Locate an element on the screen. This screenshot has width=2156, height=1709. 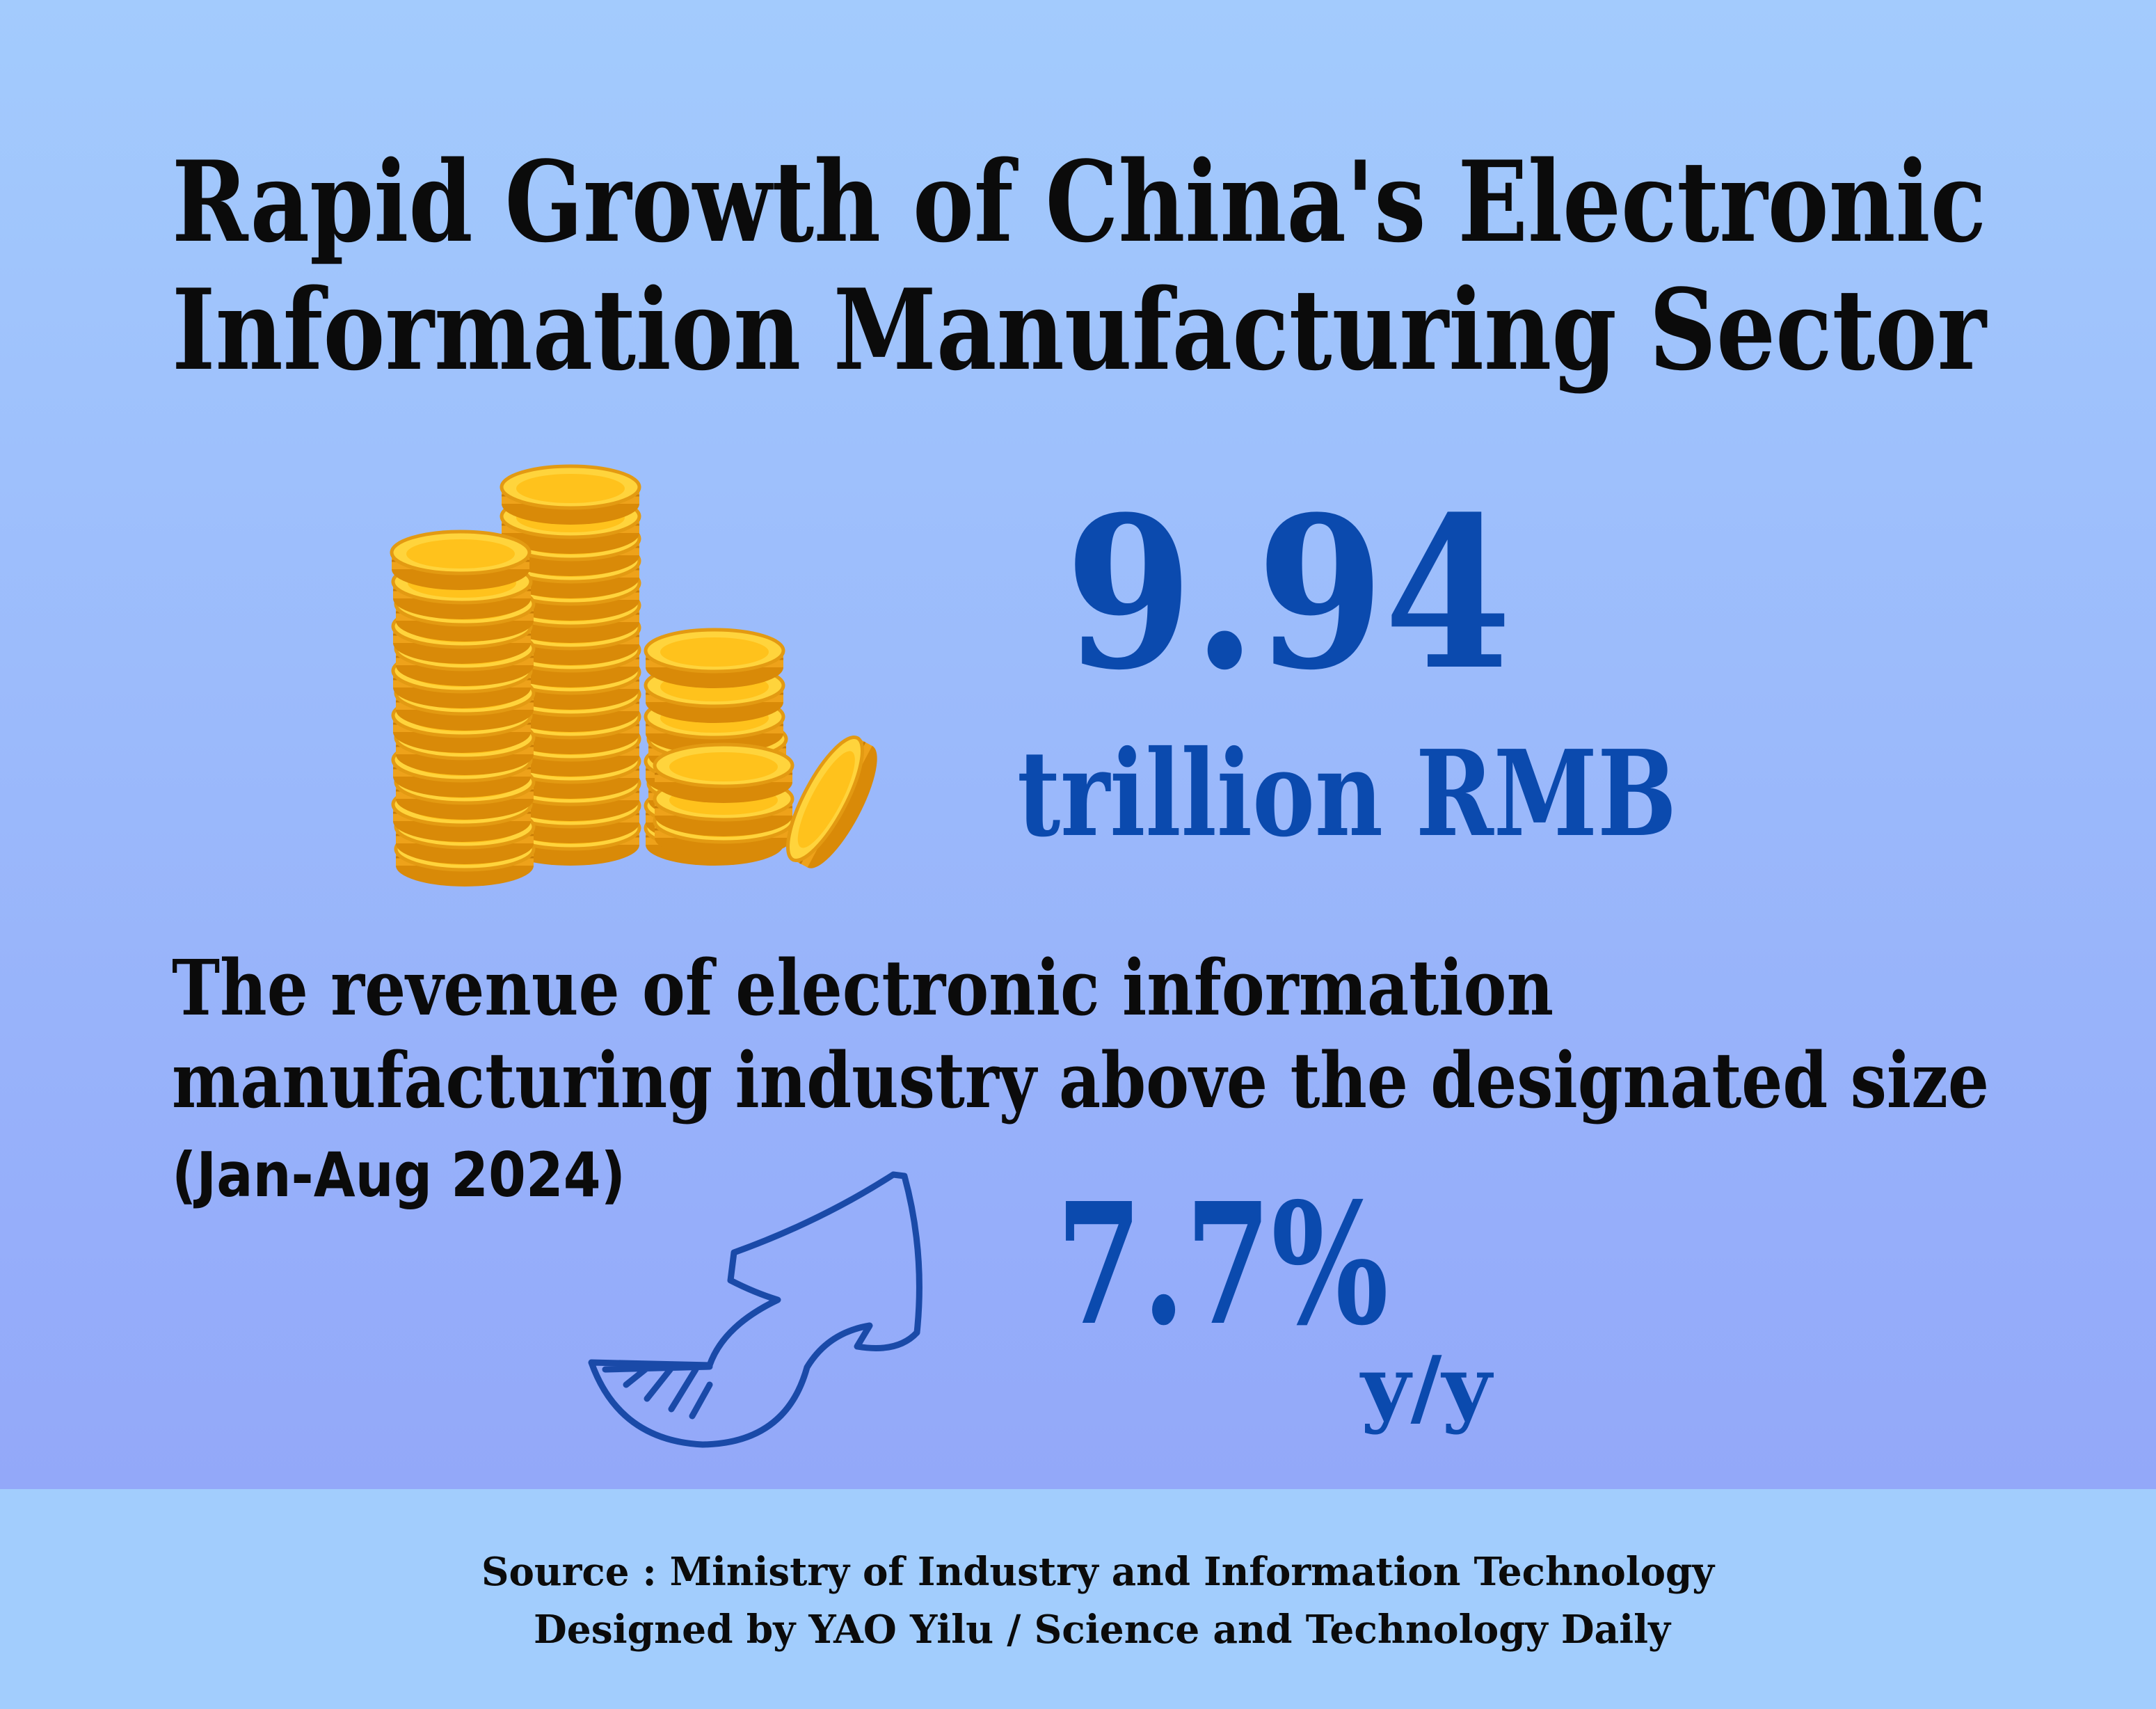
growth-value: 7.7% is located at coordinates (1222, 1264).